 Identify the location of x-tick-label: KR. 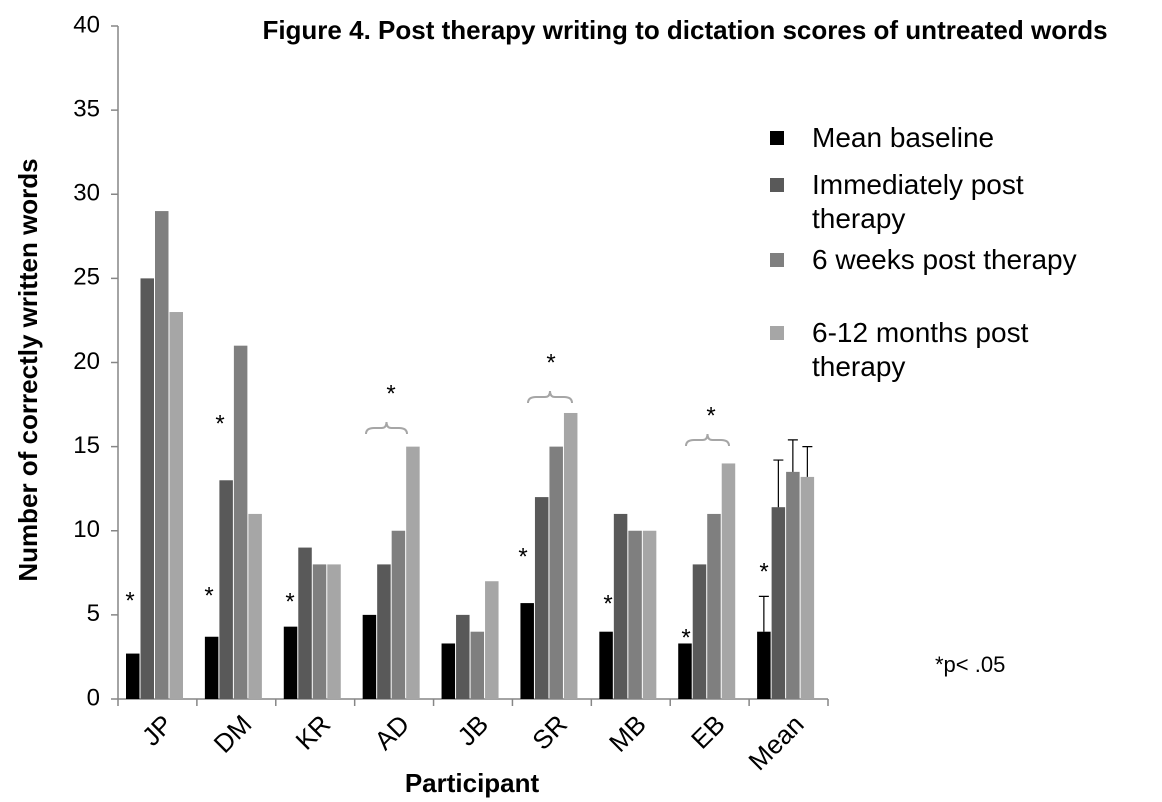
(313, 732).